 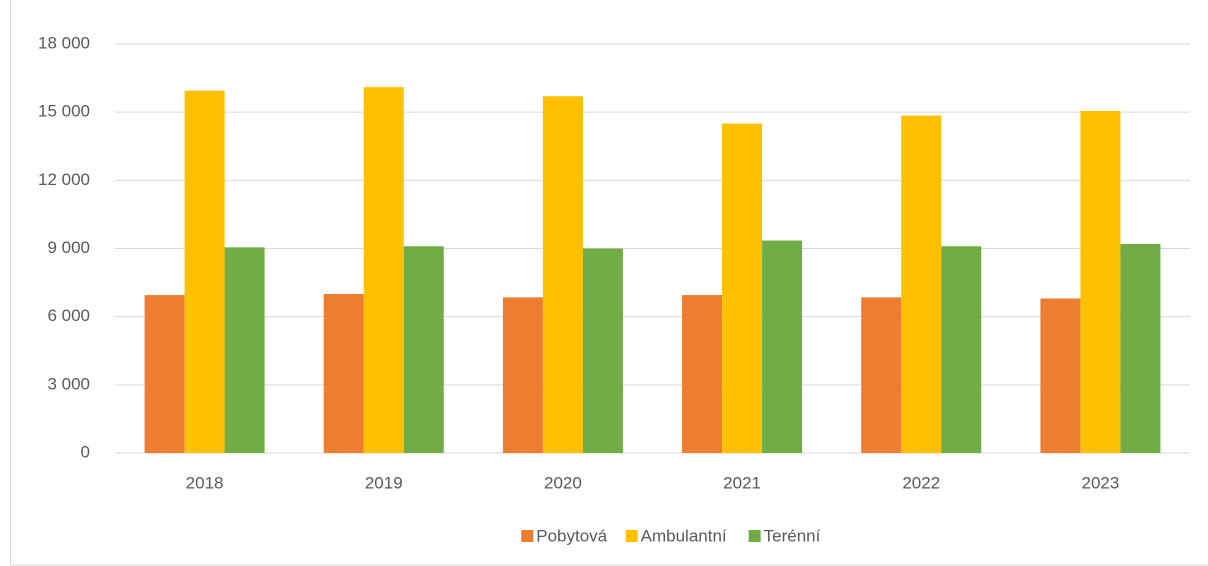 What do you see at coordinates (792, 535) in the screenshot?
I see `legend-label: Terénní` at bounding box center [792, 535].